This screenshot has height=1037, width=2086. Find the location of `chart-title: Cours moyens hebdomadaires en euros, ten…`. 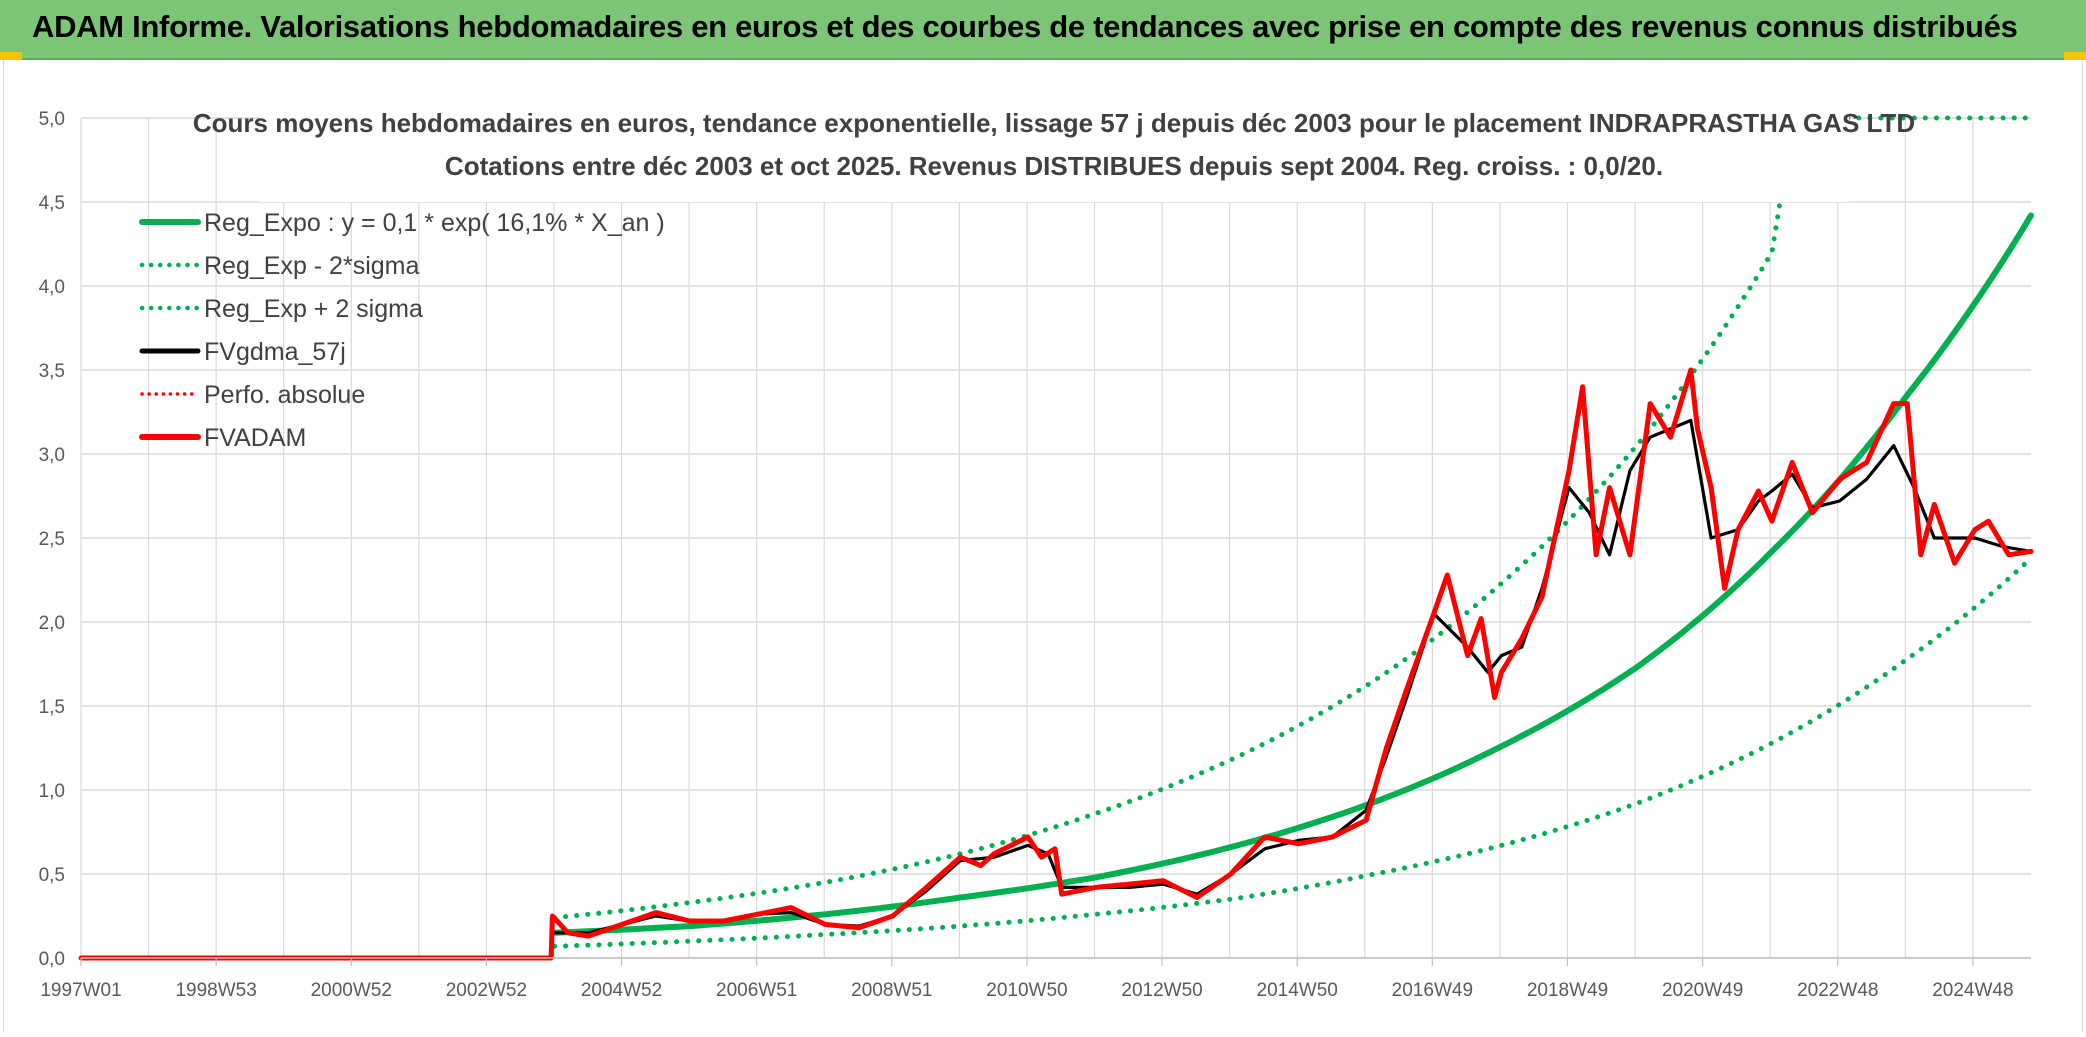

chart-title: Cours moyens hebdomadaires en euros, ten… is located at coordinates (1054, 123).